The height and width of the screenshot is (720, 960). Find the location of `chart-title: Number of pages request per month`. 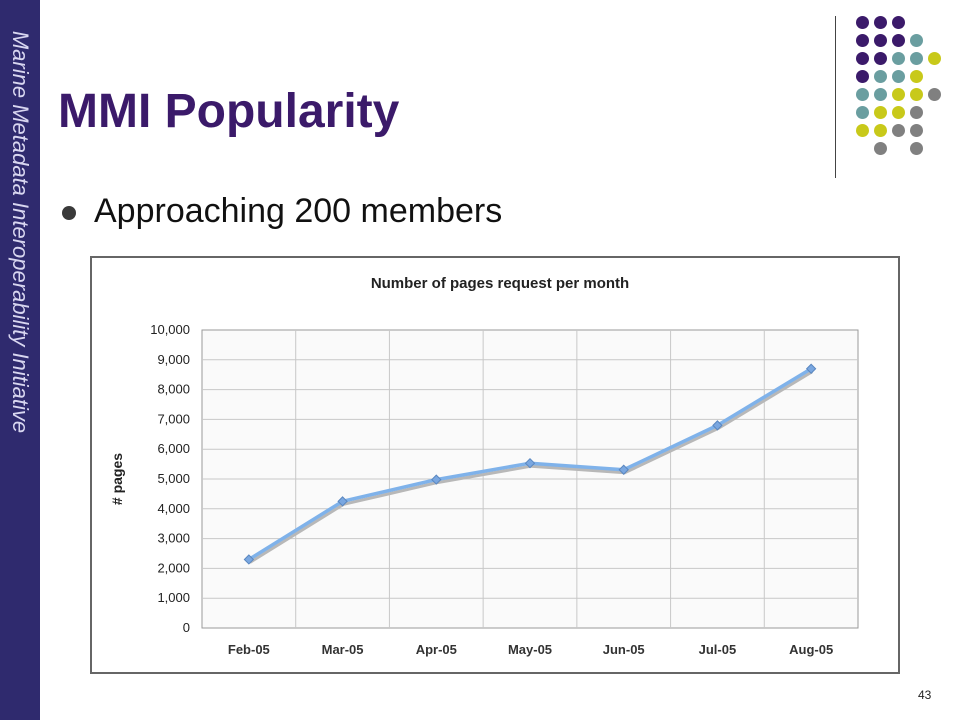

chart-title: Number of pages request per month is located at coordinates (500, 283).